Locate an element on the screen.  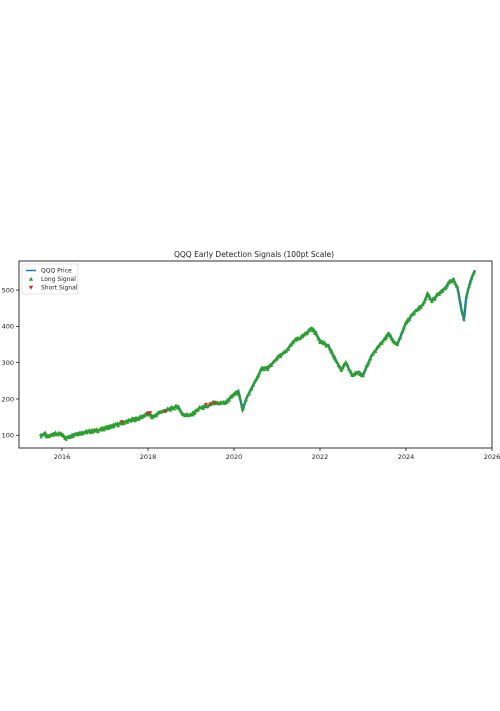
y-tick-label: 100 is located at coordinates (8, 436).